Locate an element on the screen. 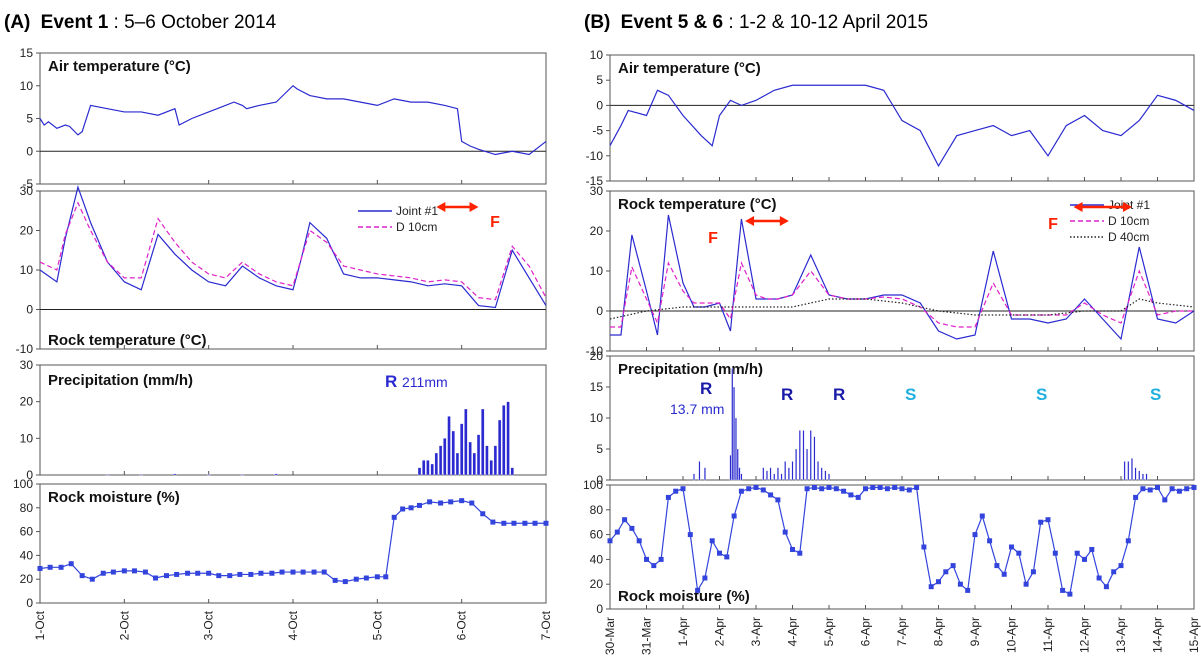 Image resolution: width=1201 pixels, height=657 pixels. panel-b-event: Event 5 & 6 is located at coordinates (672, 22).